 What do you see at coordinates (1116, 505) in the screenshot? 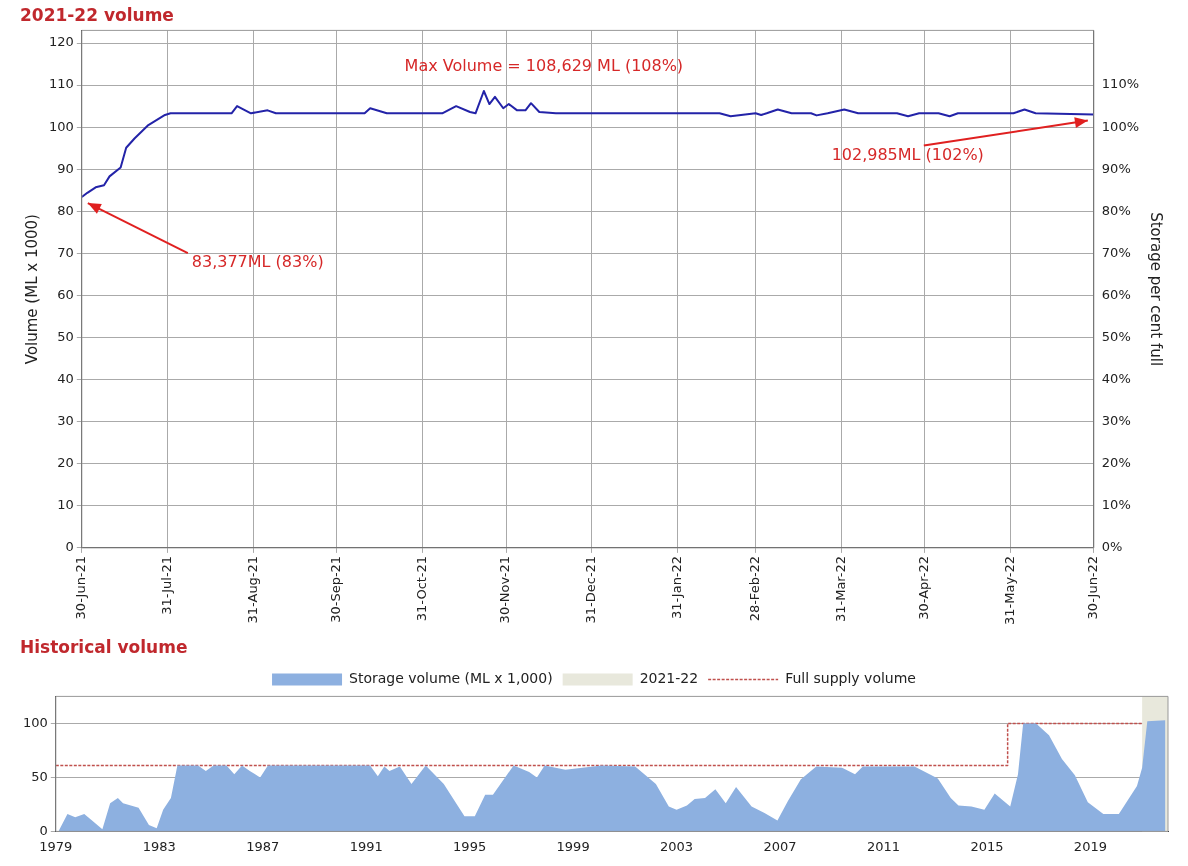
I see `y2-tick-label: 10%` at bounding box center [1116, 505].